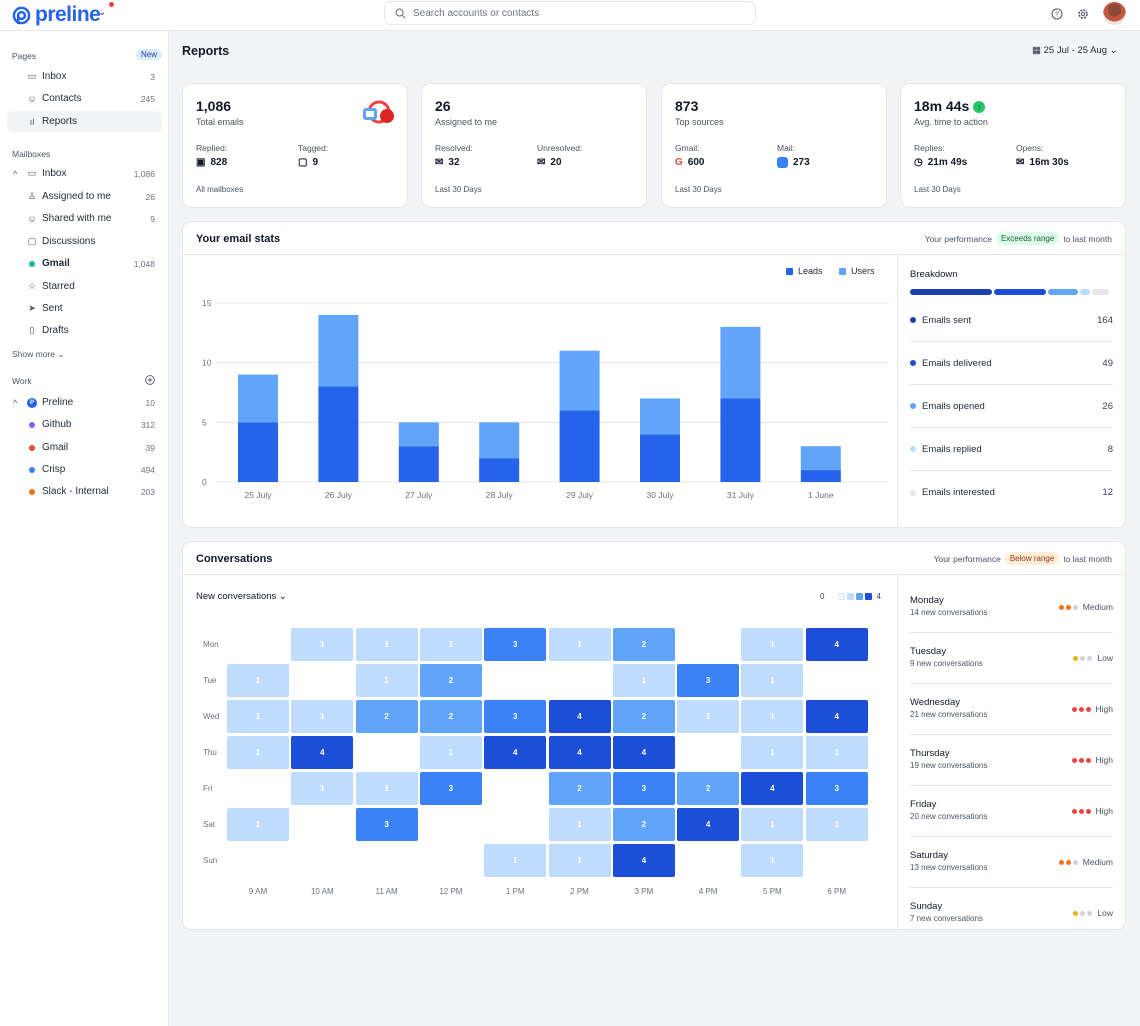 Image resolution: width=1140 pixels, height=1026 pixels. Describe the element at coordinates (84, 218) in the screenshot. I see `sidebar-item-shared: ☺ Shared with me 9` at that location.